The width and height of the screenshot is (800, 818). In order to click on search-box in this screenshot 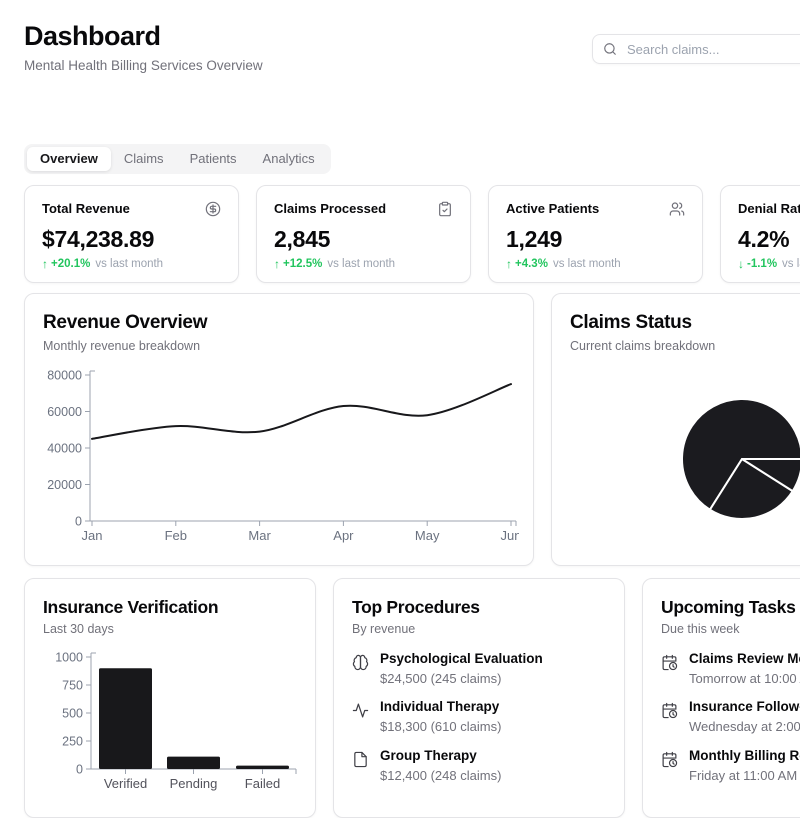, I will do `click(696, 49)`.